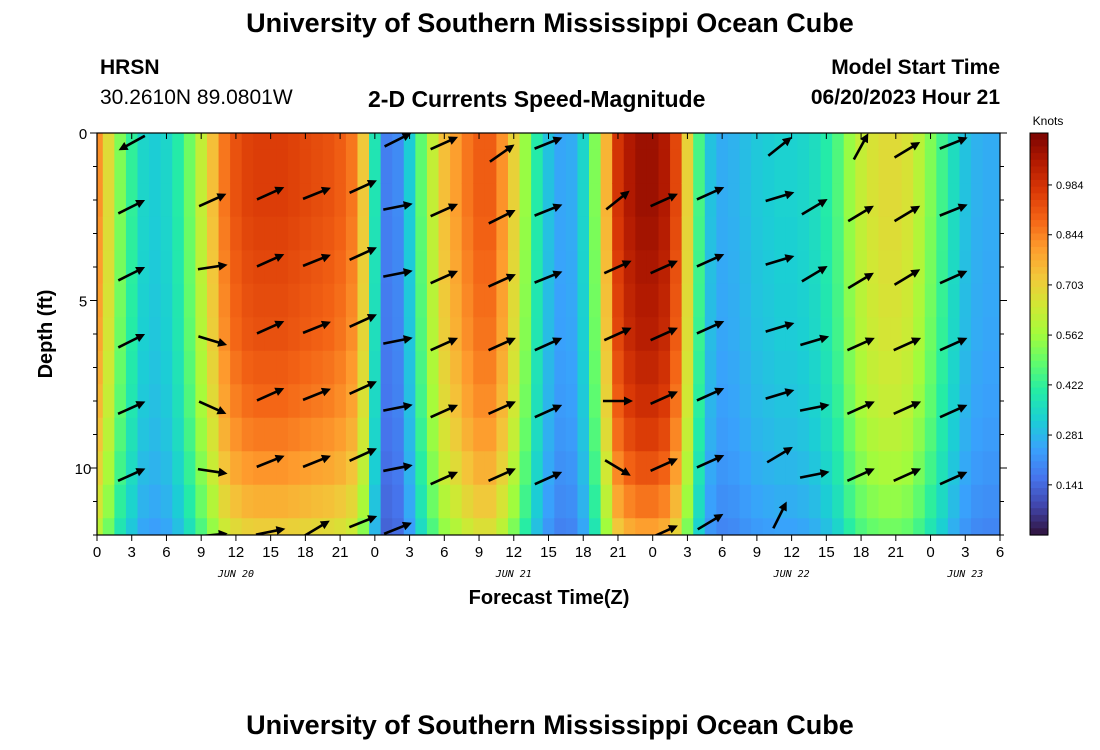 The height and width of the screenshot is (750, 1100). What do you see at coordinates (375, 552) in the screenshot?
I see `x-tick-label: 0` at bounding box center [375, 552].